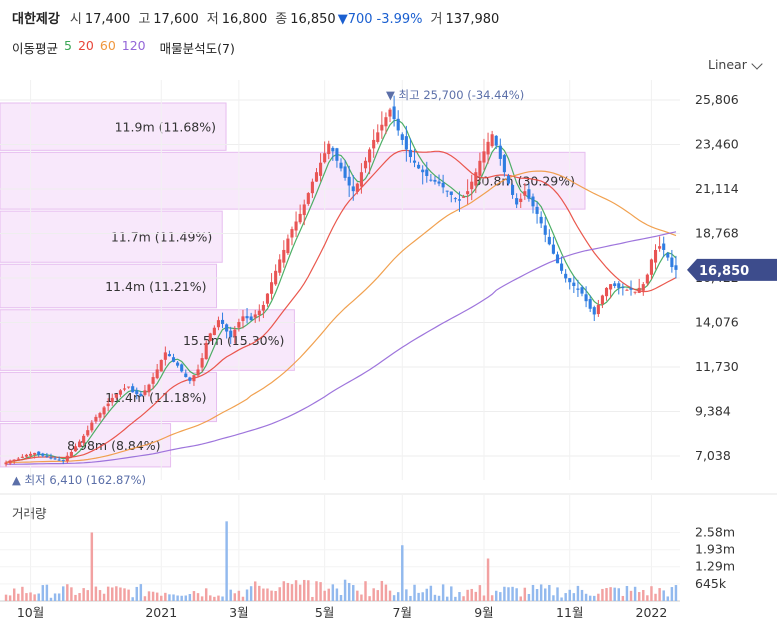 This screenshot has width=777, height=637. I want to click on scale-mode-dropdown: Linear, so click(727, 64).